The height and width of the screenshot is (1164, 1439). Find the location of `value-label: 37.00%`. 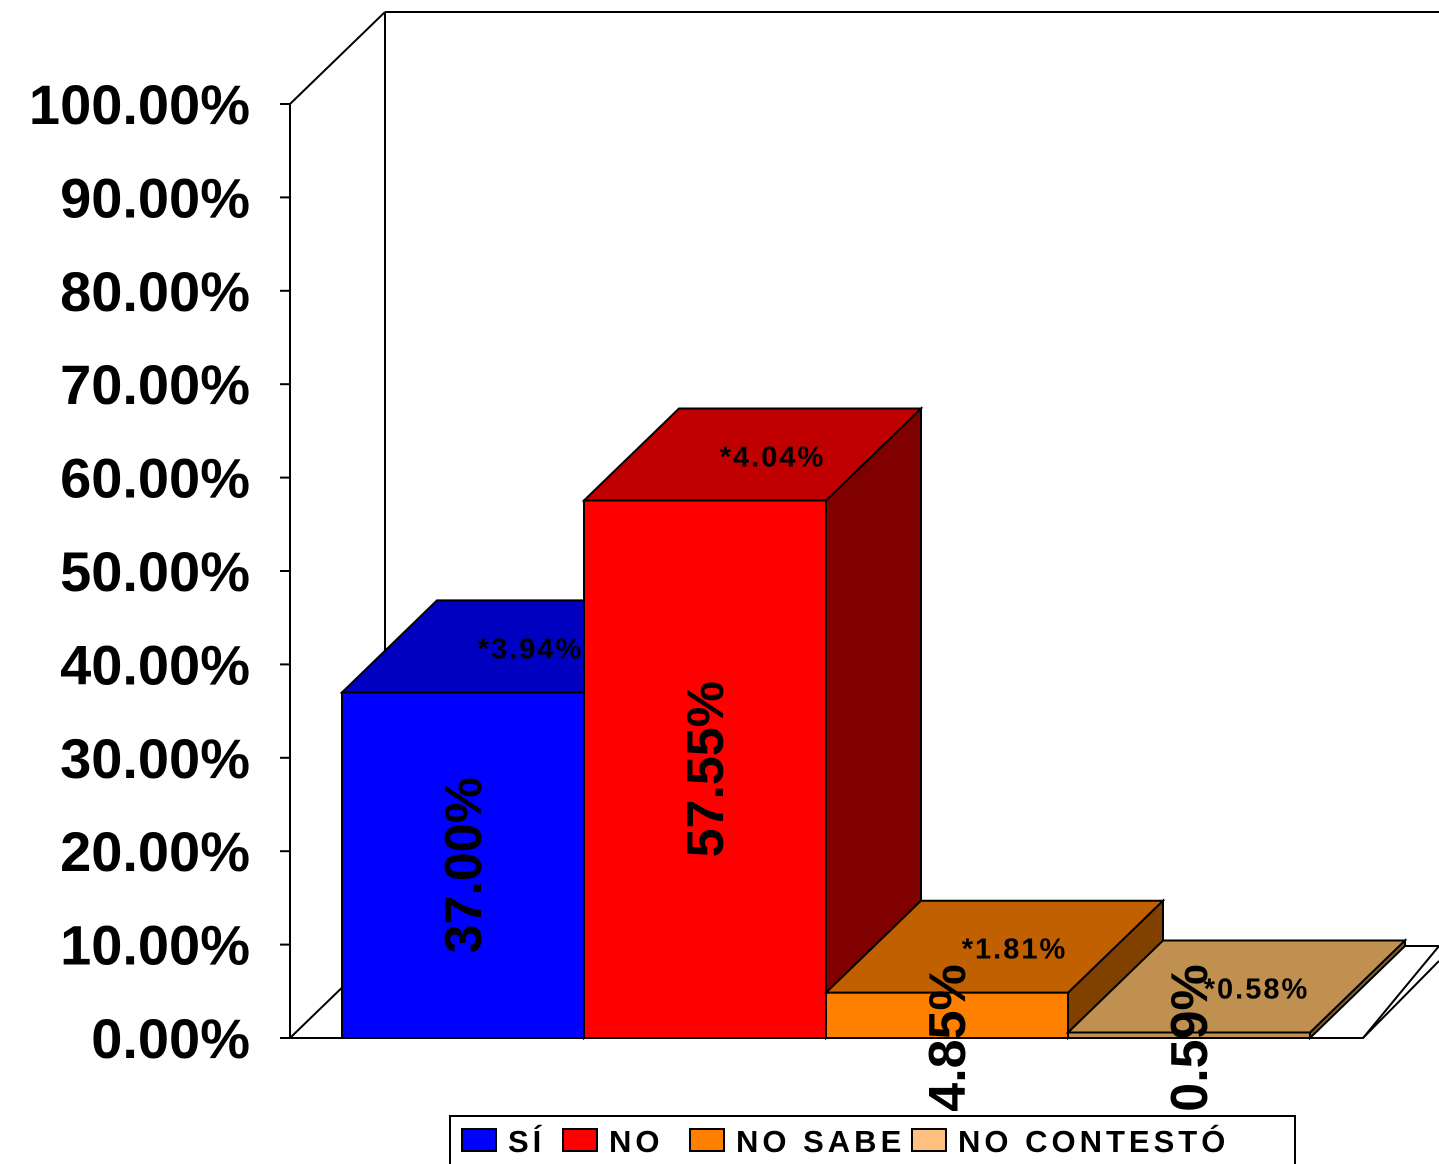

value-label: 37.00% is located at coordinates (464, 865).